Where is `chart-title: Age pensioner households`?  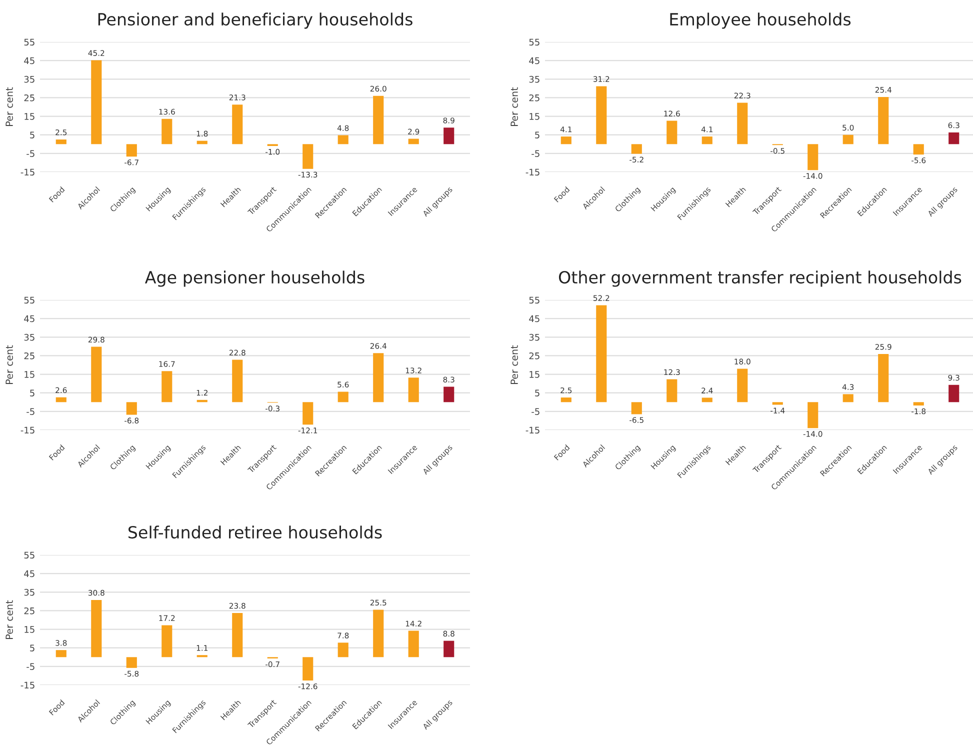
chart-title: Age pensioner households is located at coordinates (254, 278).